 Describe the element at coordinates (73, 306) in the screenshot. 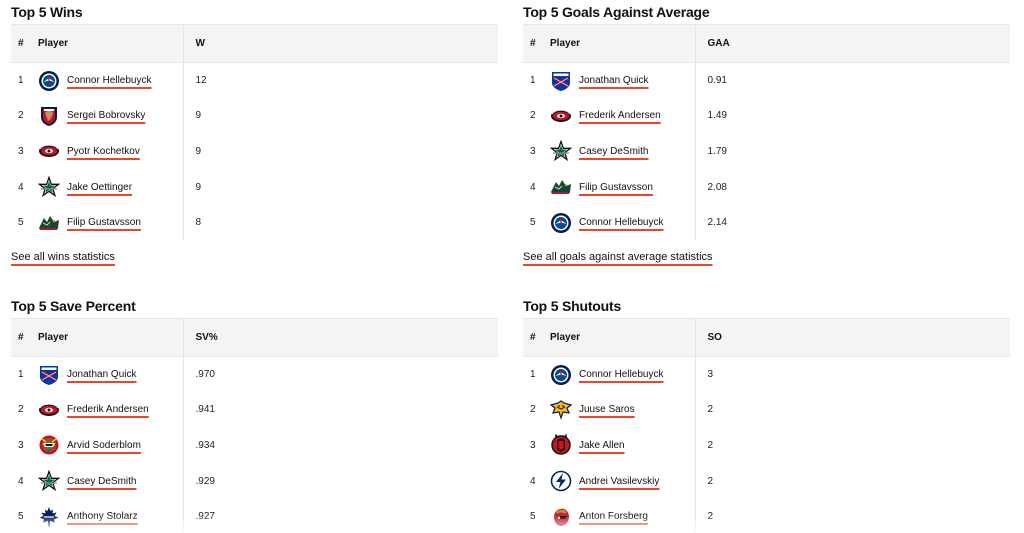

I see `panel-title: Top 5 Save Percent` at that location.